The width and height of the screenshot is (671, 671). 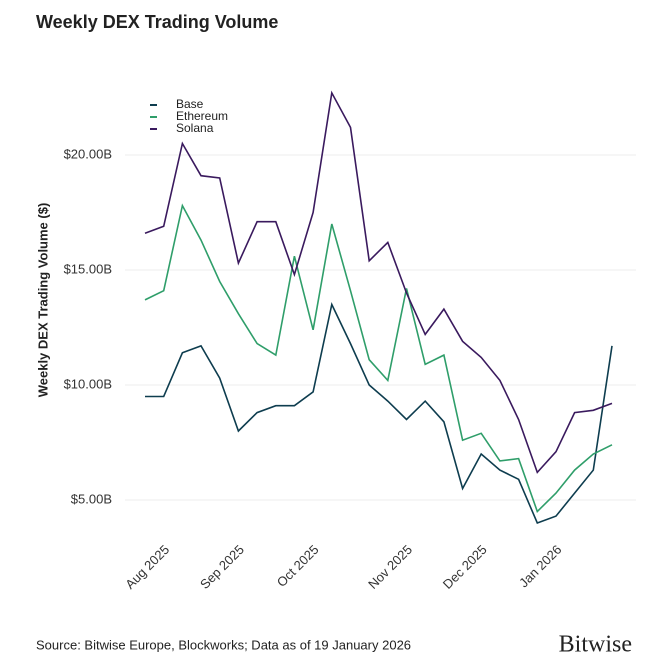 I want to click on logo: Bitwise, so click(x=595, y=645).